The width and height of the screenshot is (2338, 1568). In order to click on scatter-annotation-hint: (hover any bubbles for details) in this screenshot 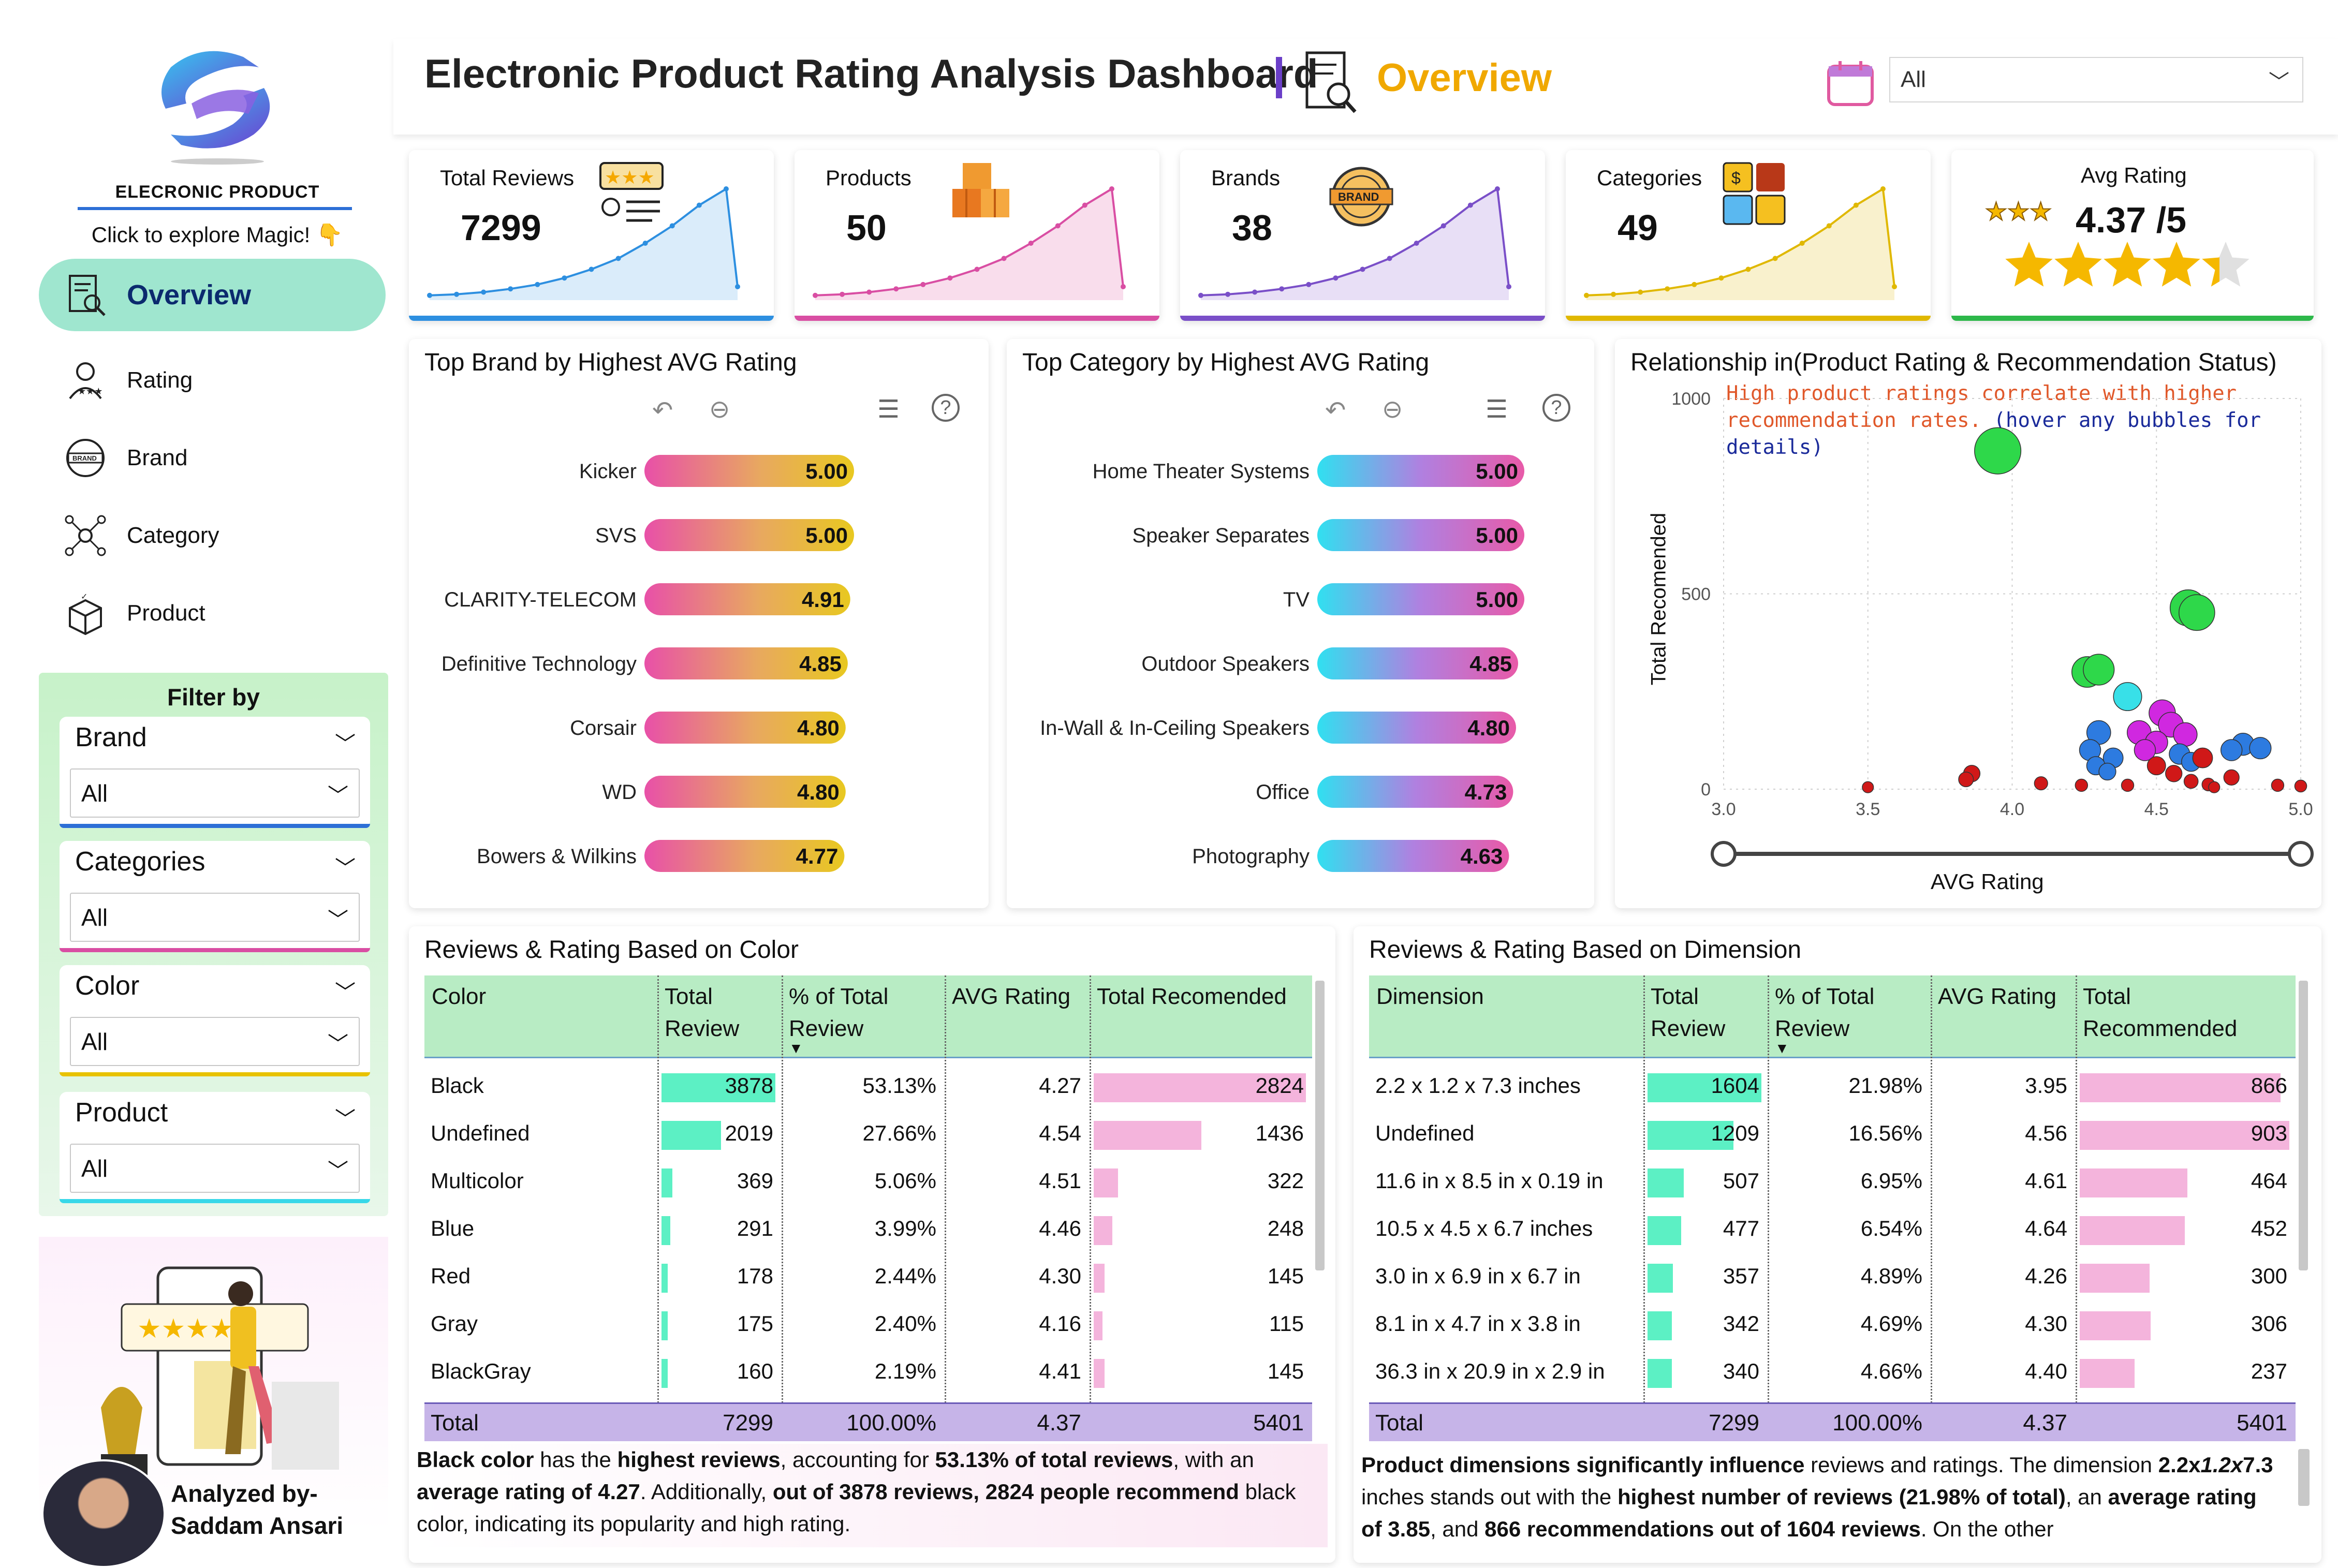, I will do `click(1993, 434)`.